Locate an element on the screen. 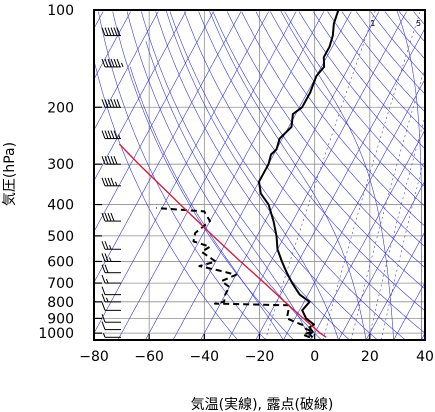 The image size is (435, 412). x-tick-label: −40 is located at coordinates (205, 357).